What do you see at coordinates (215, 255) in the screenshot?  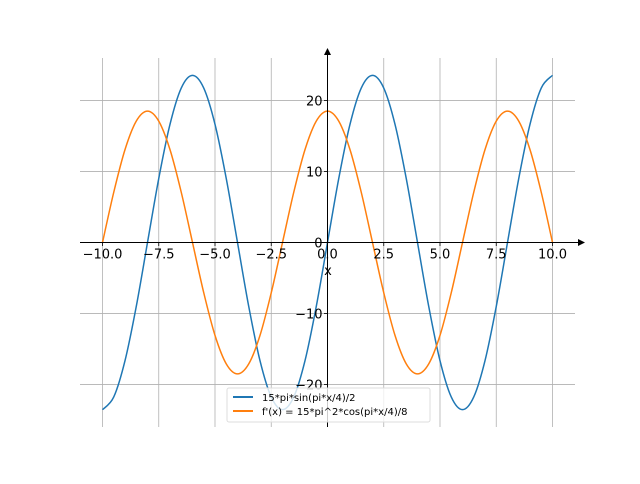 I see `x-tick-label: −5.0` at bounding box center [215, 255].